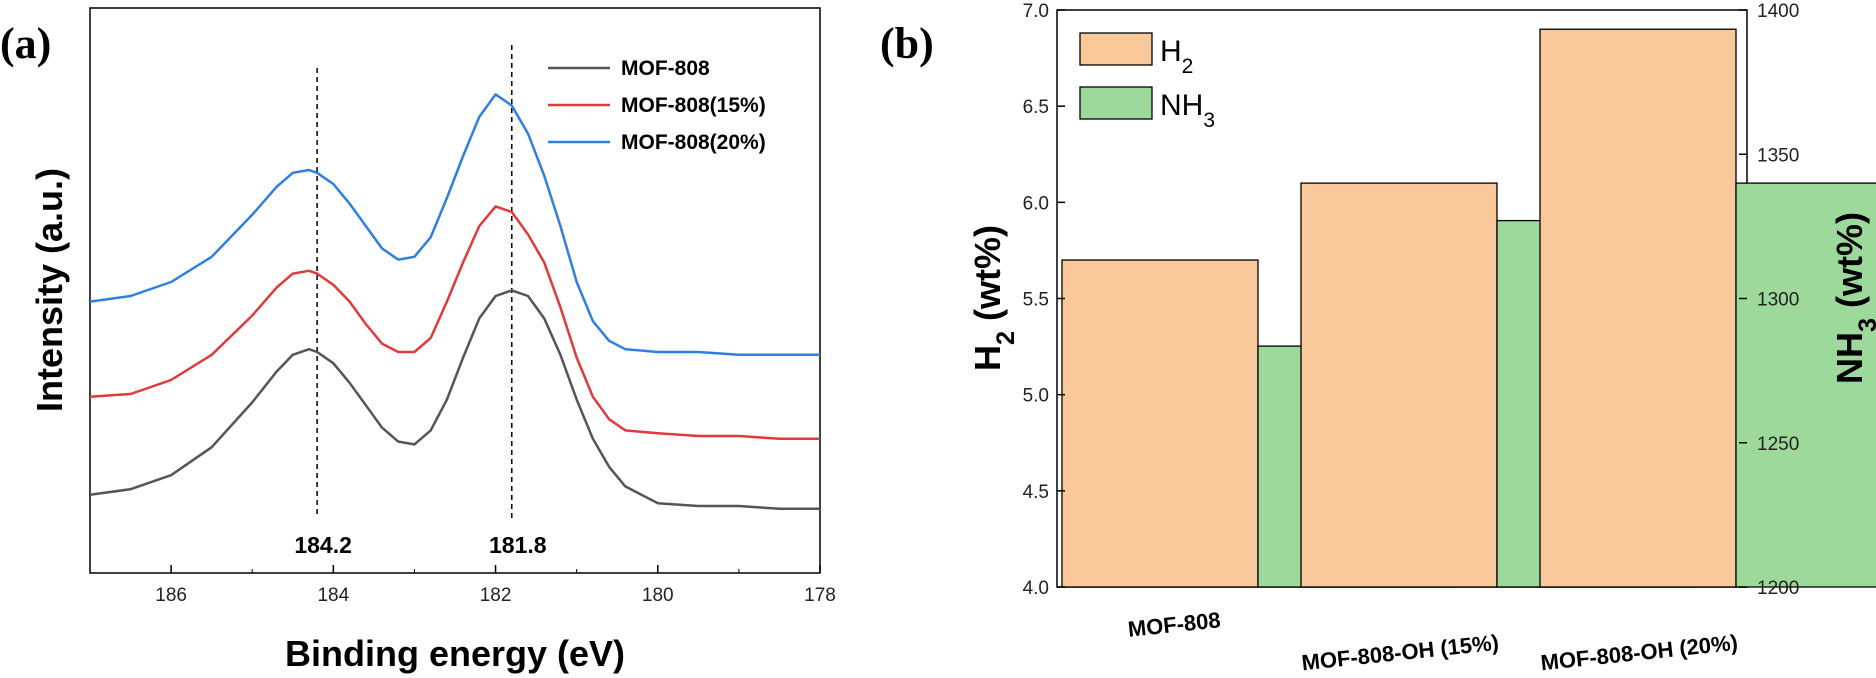  I want to click on left-tick-label: 5.5, so click(1036, 300).